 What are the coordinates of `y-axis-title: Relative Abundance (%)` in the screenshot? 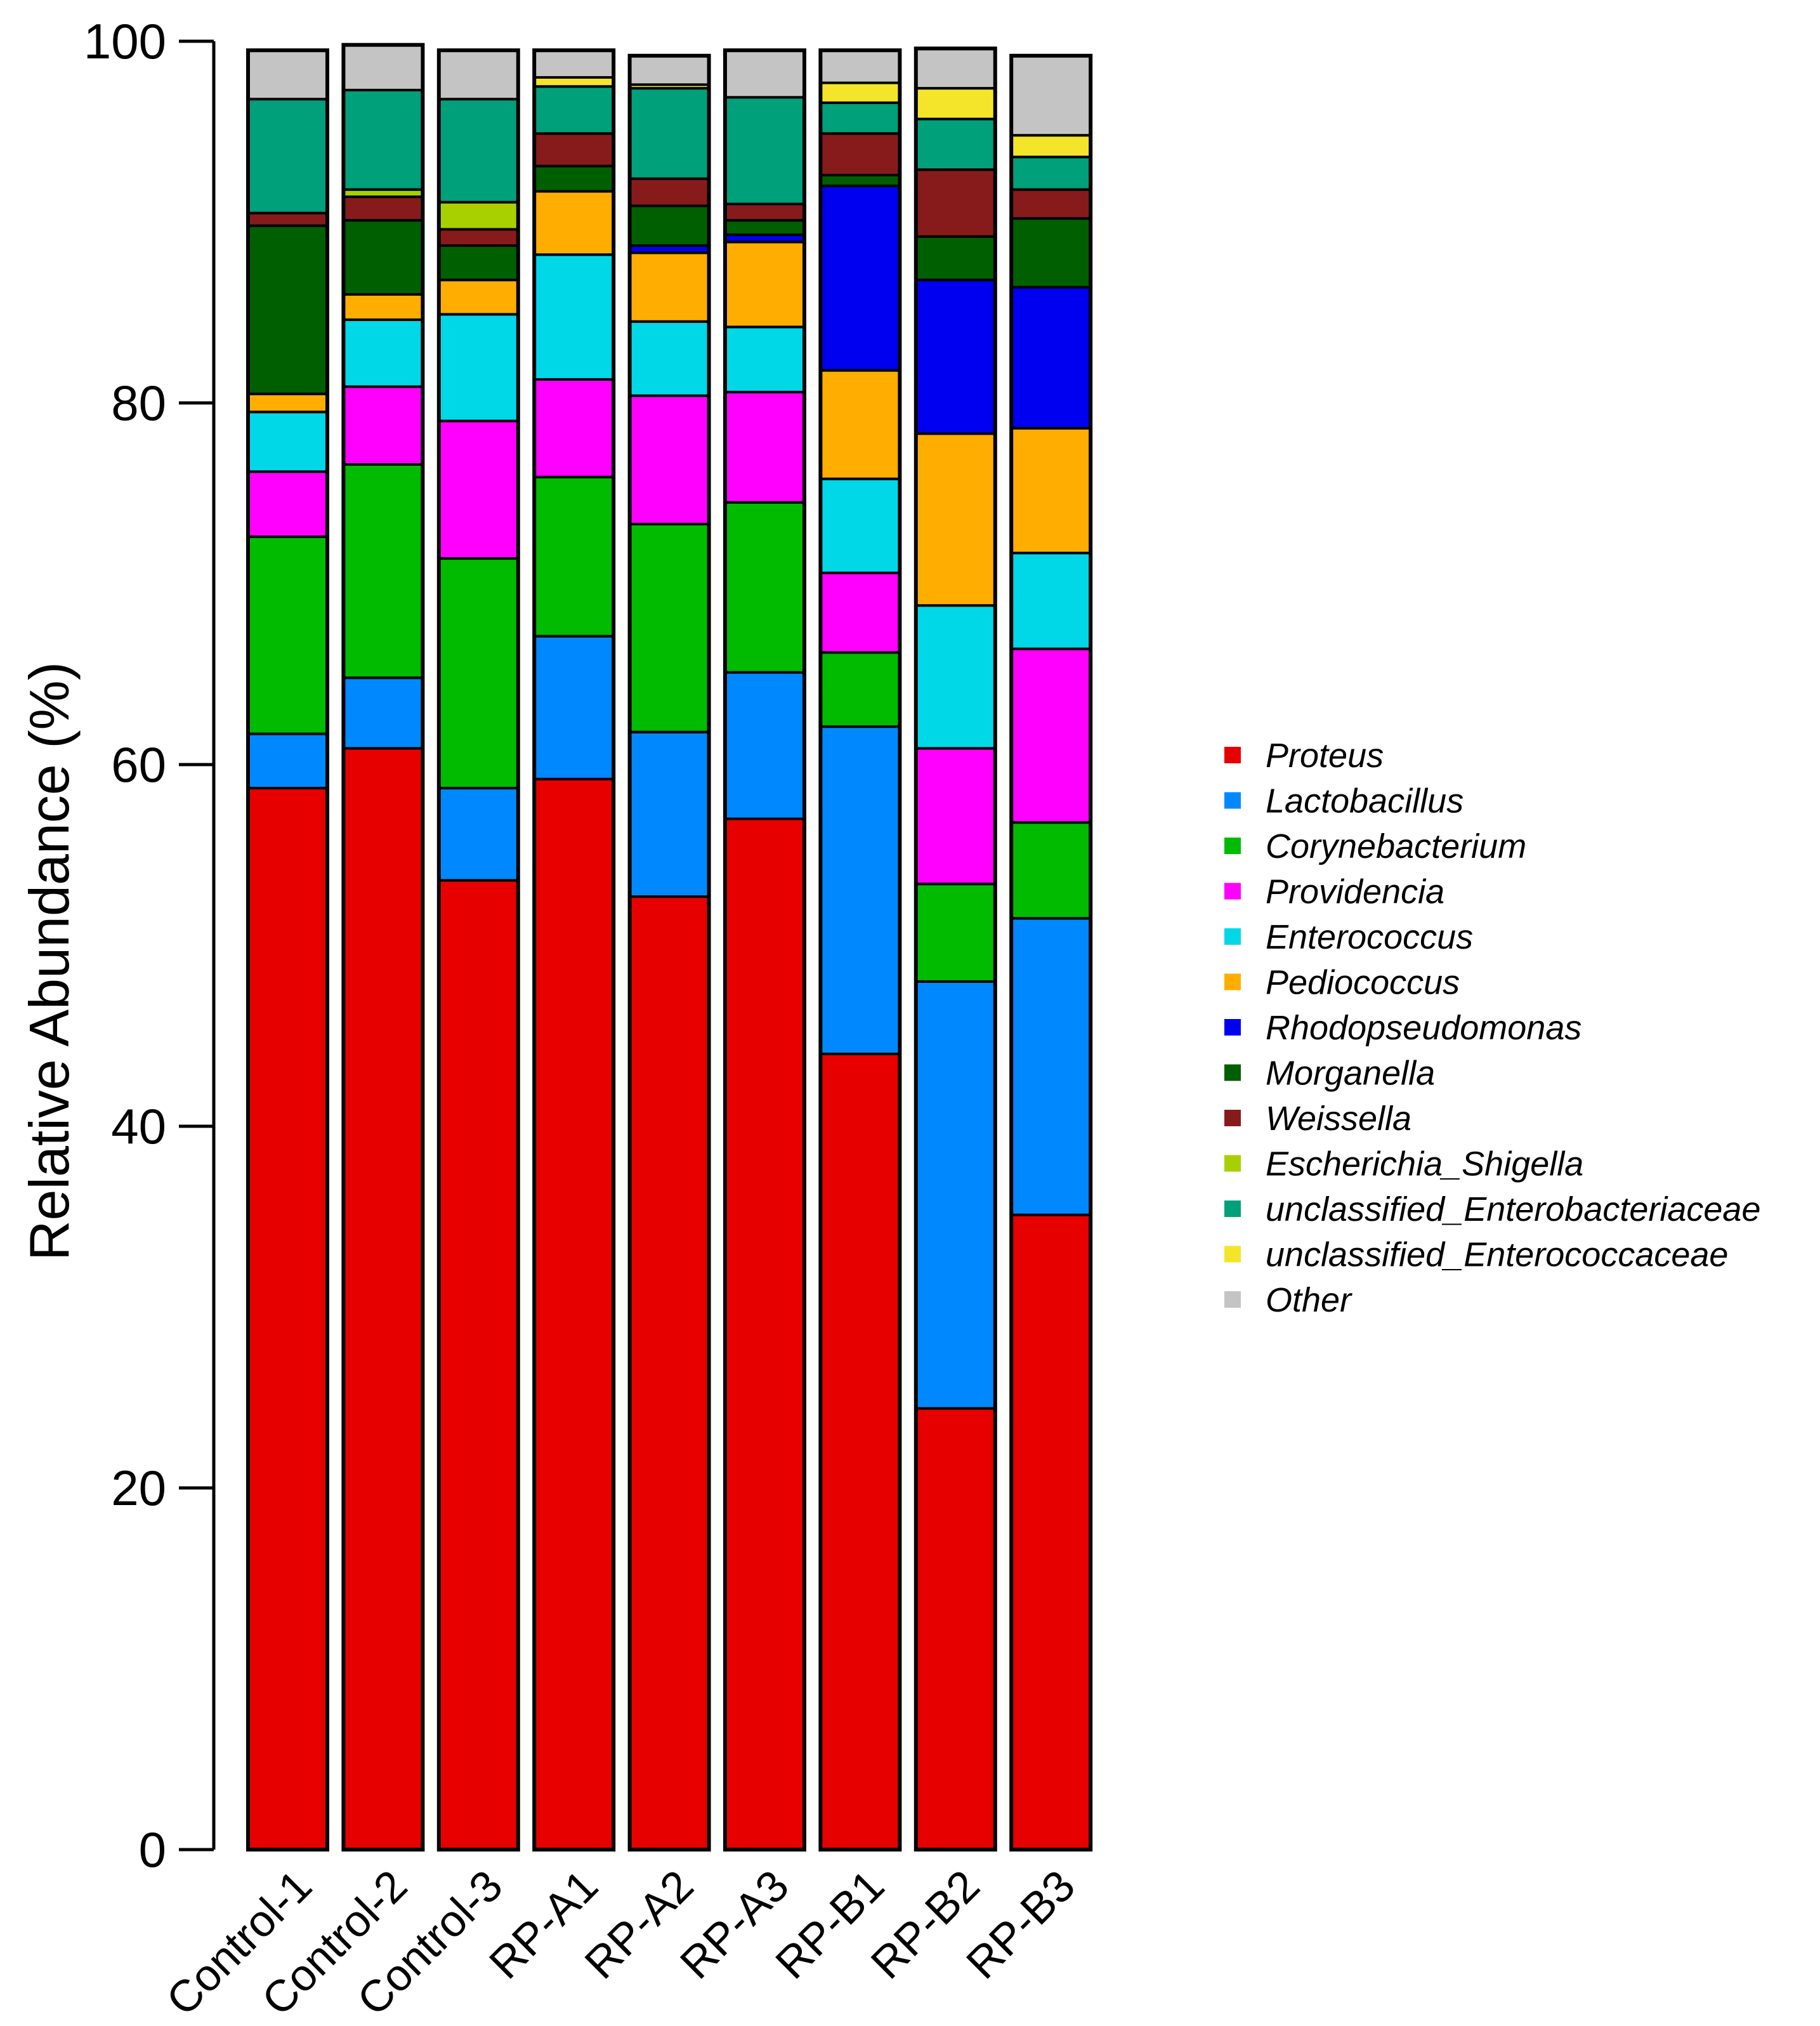 It's located at (49, 961).